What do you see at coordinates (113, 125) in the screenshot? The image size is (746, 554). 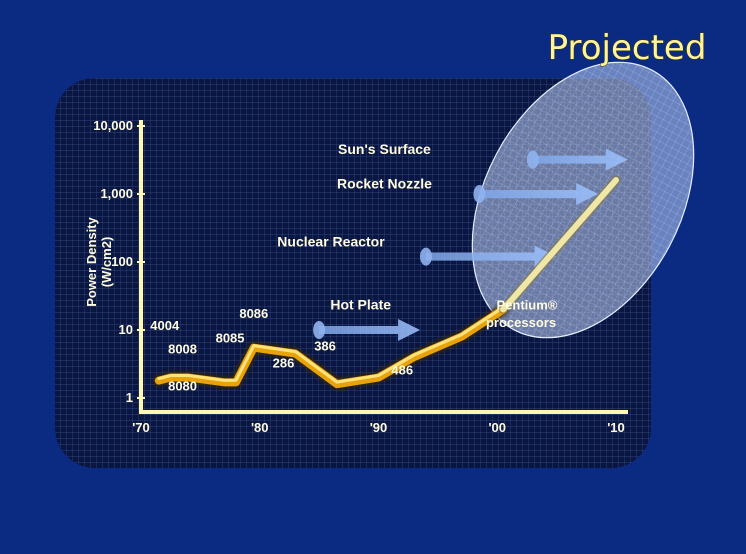 I see `y-tick-label: 10,000` at bounding box center [113, 125].